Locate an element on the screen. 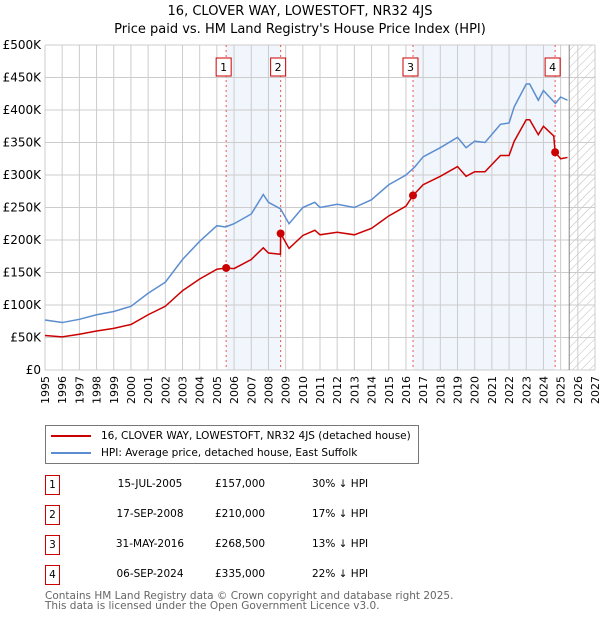 The image size is (600, 620). x-tick-label: 2010 is located at coordinates (303, 390).